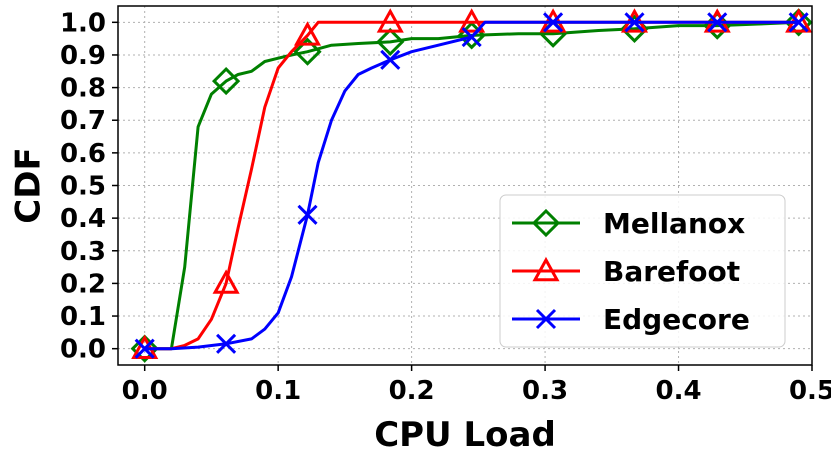  I want to click on y-tick-label: 0.0, so click(83, 350).